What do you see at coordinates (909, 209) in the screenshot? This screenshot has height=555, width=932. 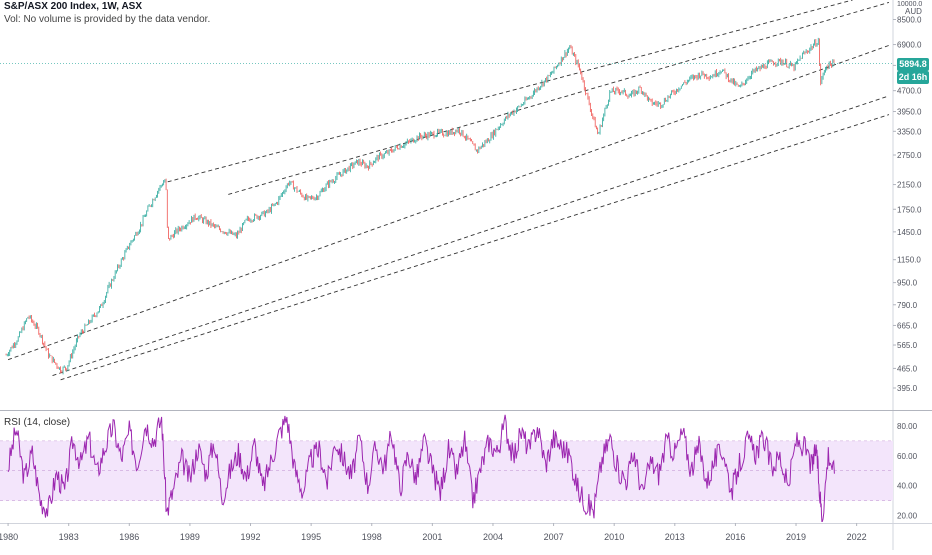 I see `price-tick-label: 1750.0` at bounding box center [909, 209].